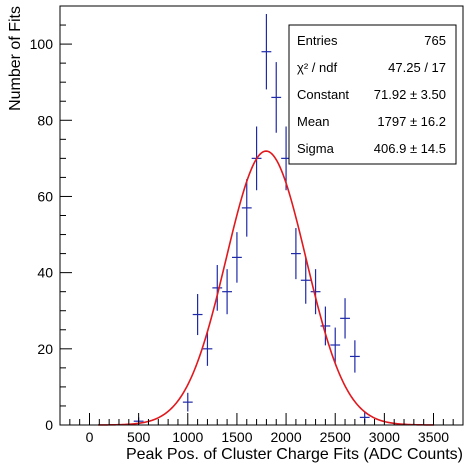 This screenshot has height=465, width=474. I want to click on stats-label: Constant, so click(323, 94).